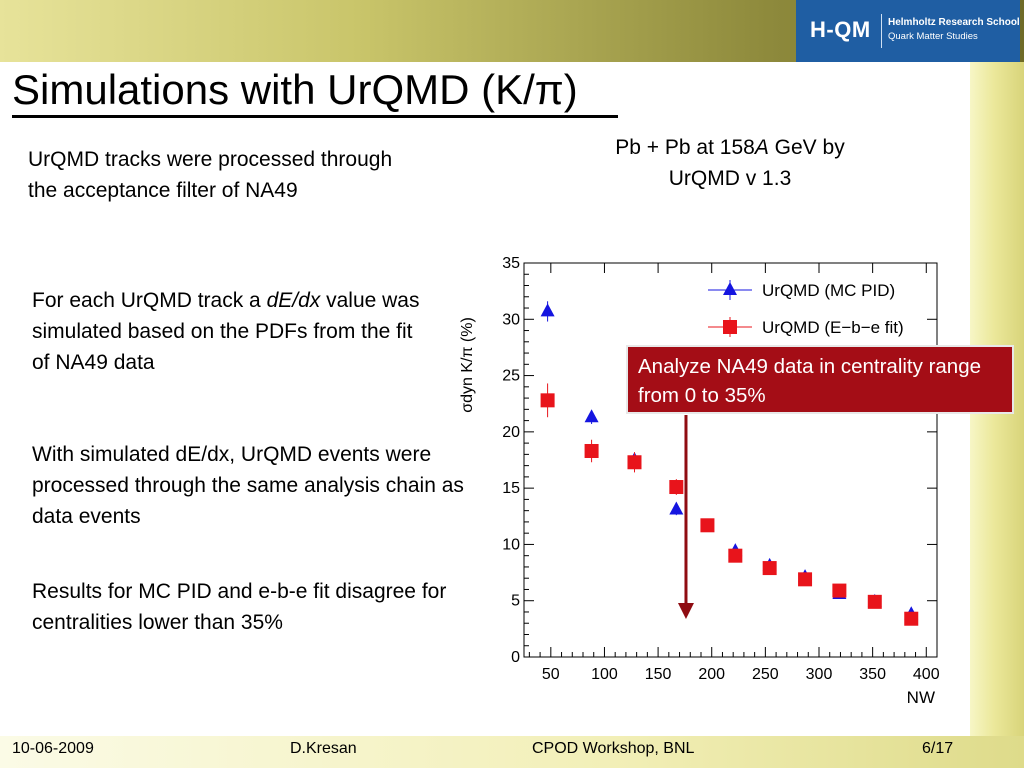  Describe the element at coordinates (293, 300) in the screenshot. I see `bullet-dedx-italic: dE/dx` at that location.